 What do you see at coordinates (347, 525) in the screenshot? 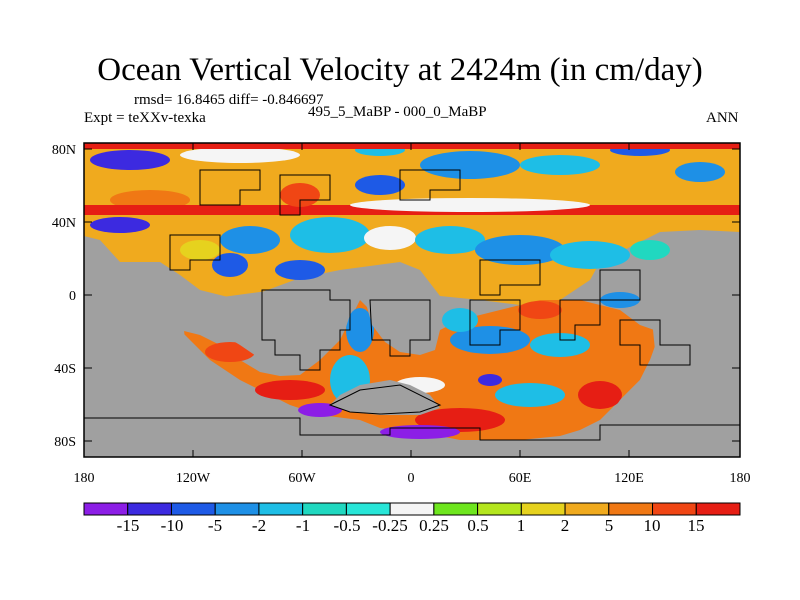
I see `colorbar-label: -0.5` at bounding box center [347, 525].